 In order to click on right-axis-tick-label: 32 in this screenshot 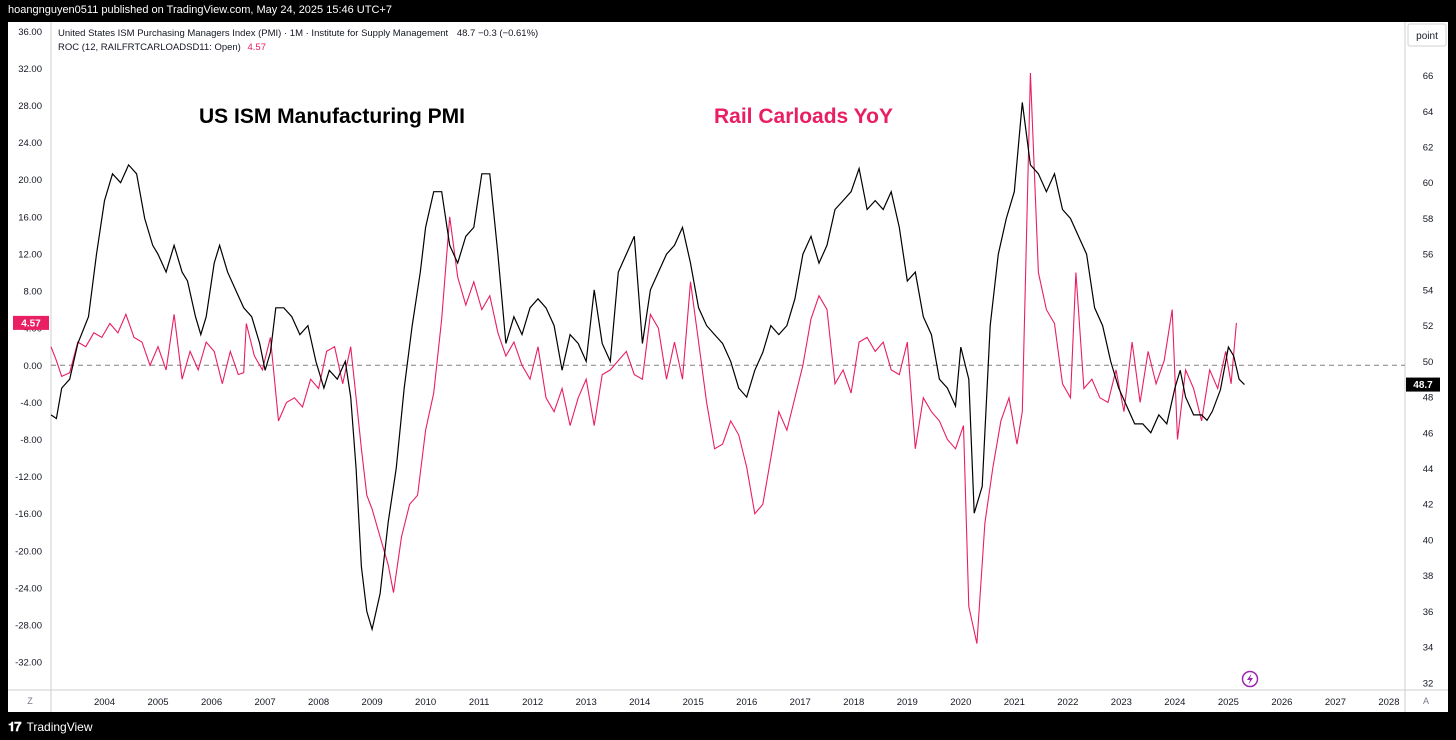, I will do `click(1428, 683)`.